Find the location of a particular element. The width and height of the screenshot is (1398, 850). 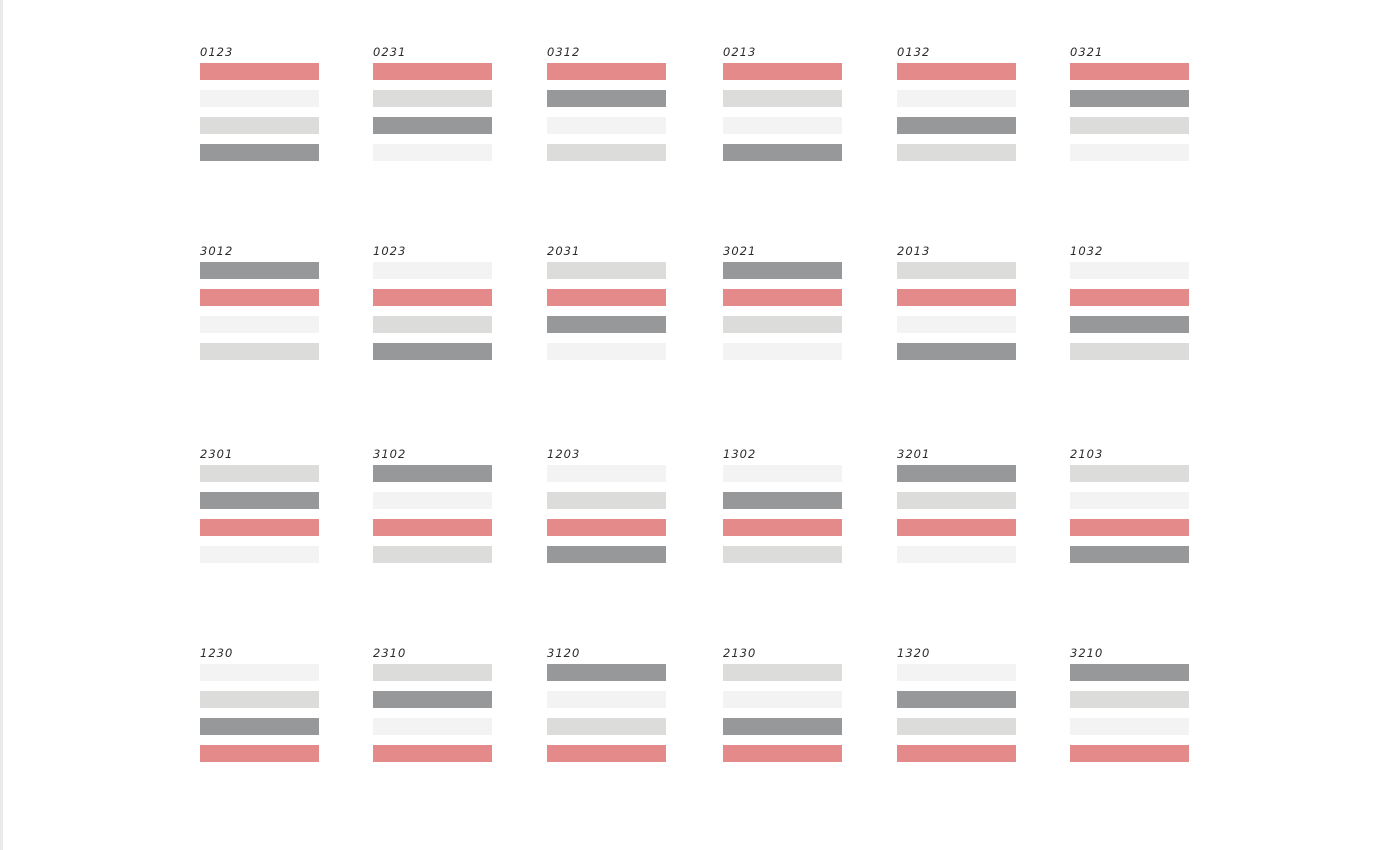

swatch-group: 3120 is located at coordinates (606, 704).